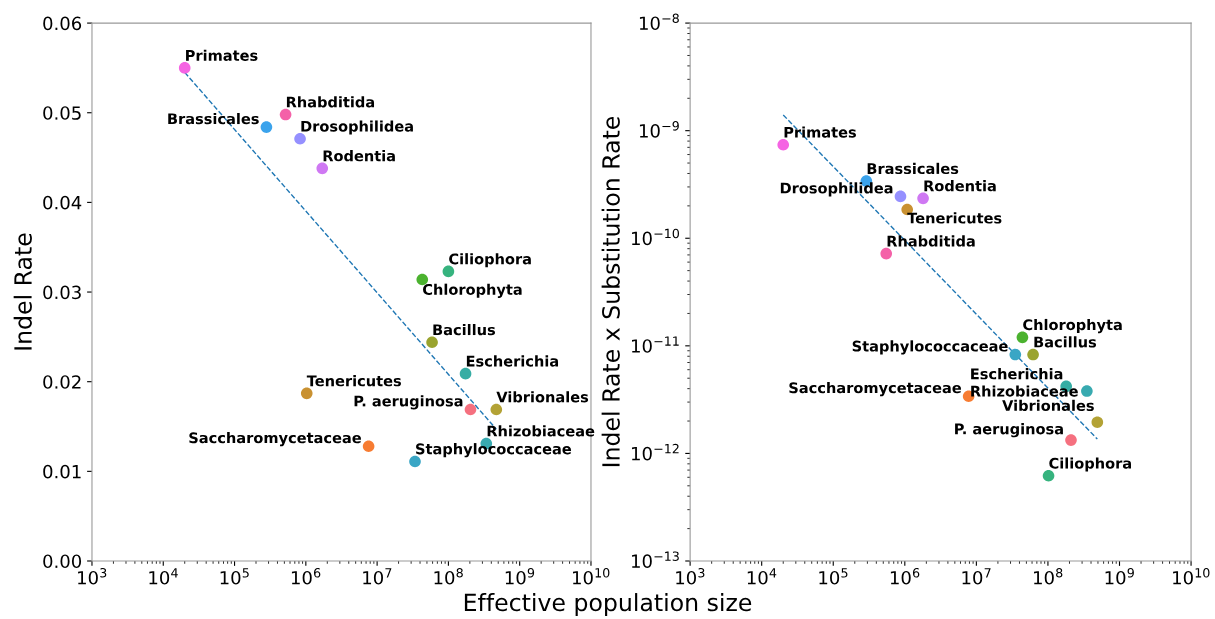 This screenshot has height=619, width=1215. What do you see at coordinates (62, 382) in the screenshot?
I see `y-tick-label: 0.02` at bounding box center [62, 382].